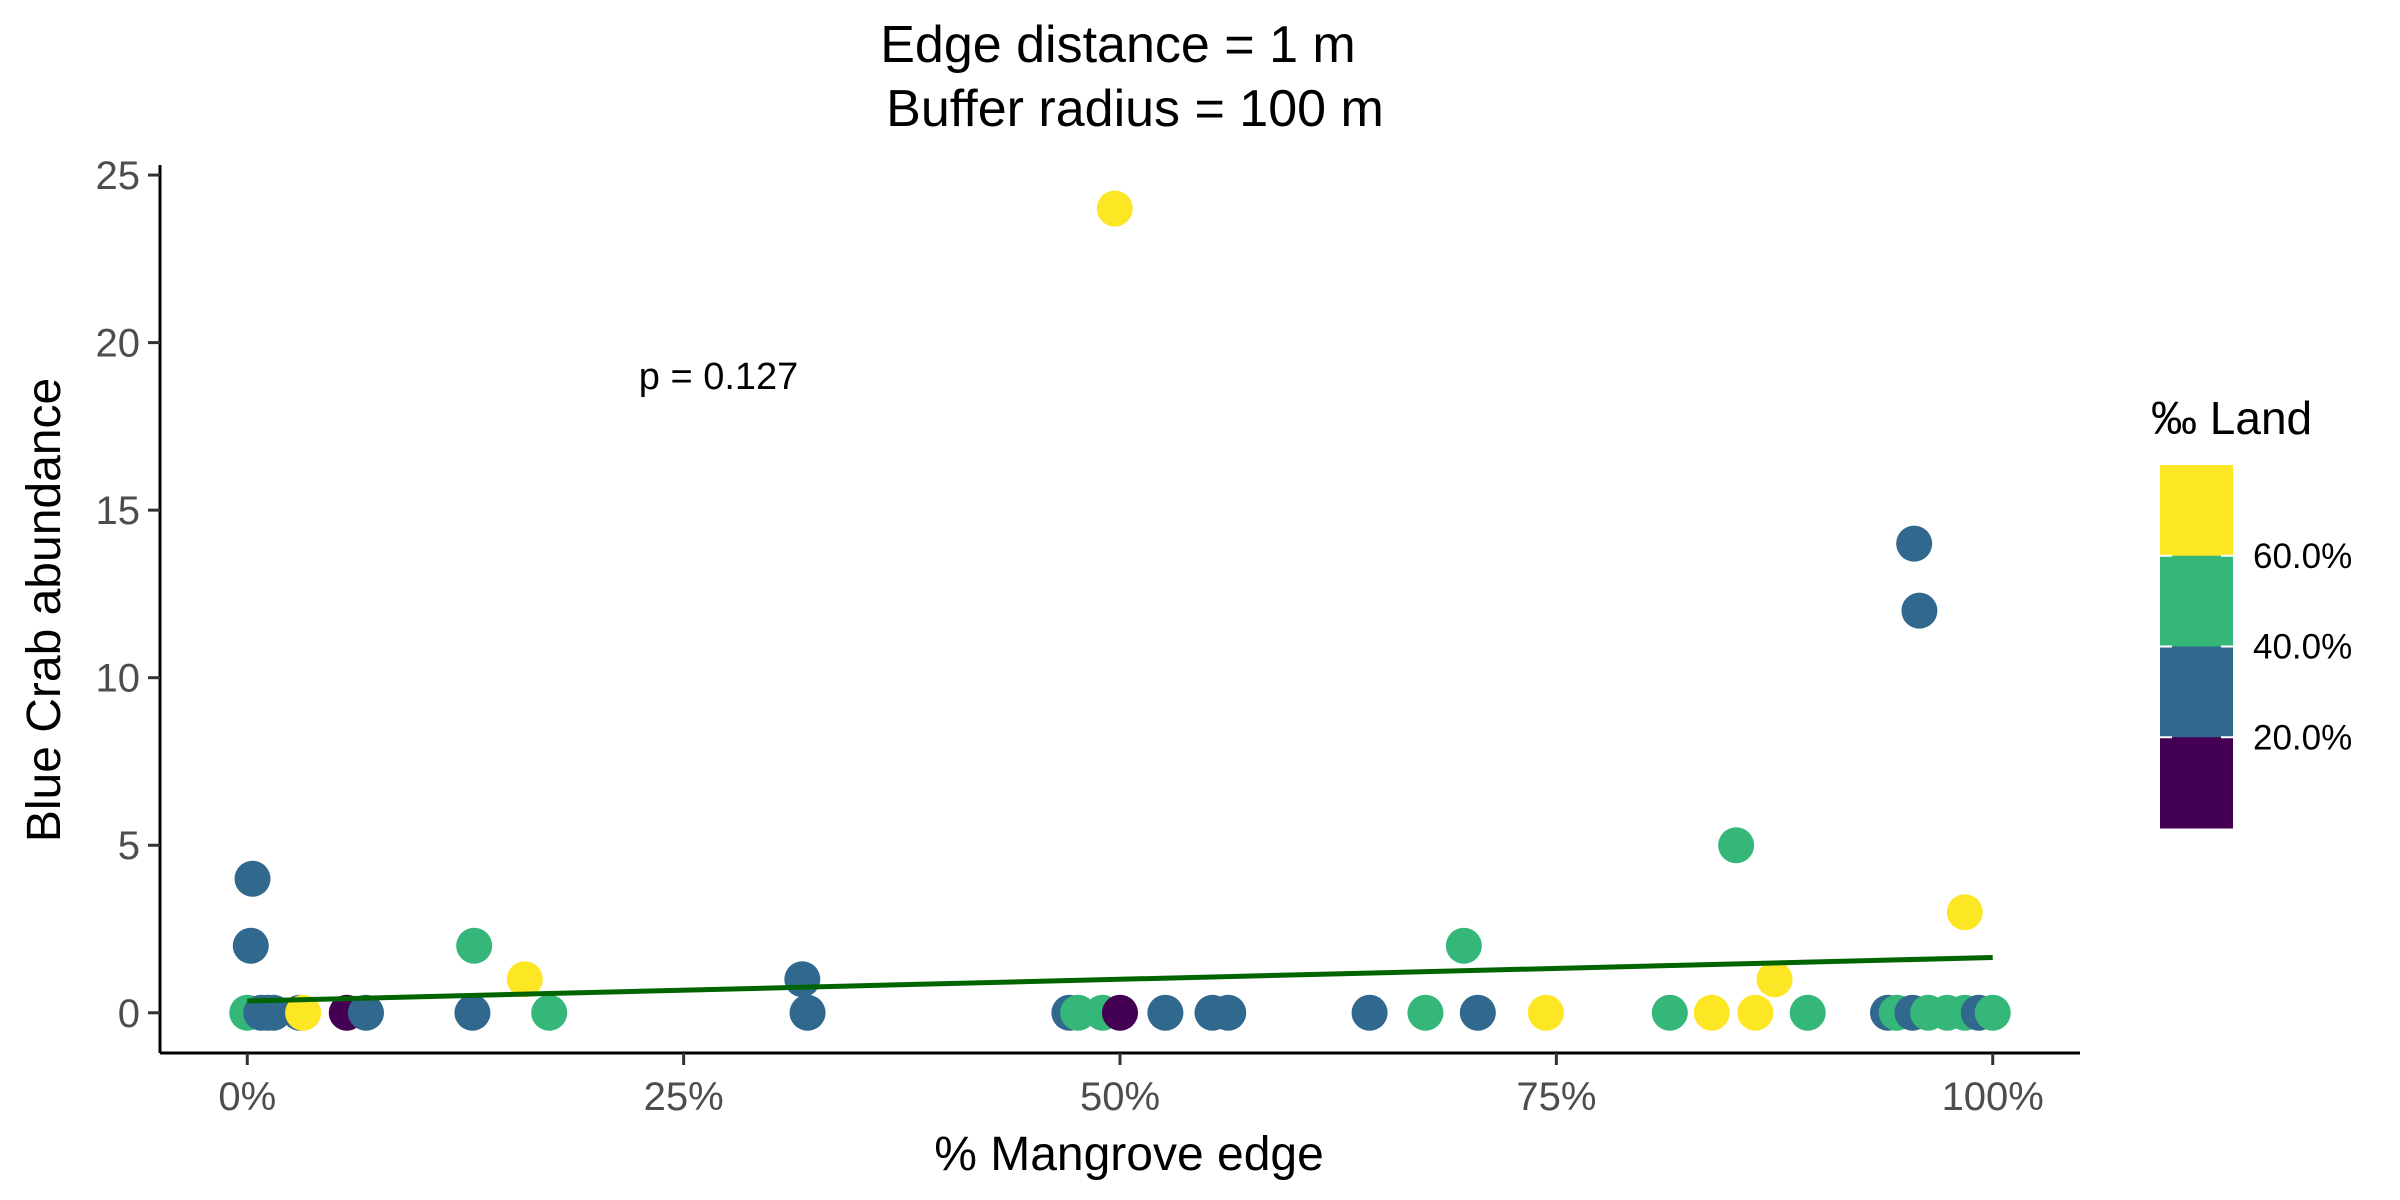  I want to click on x-tick-label: 0%, so click(247, 1097).